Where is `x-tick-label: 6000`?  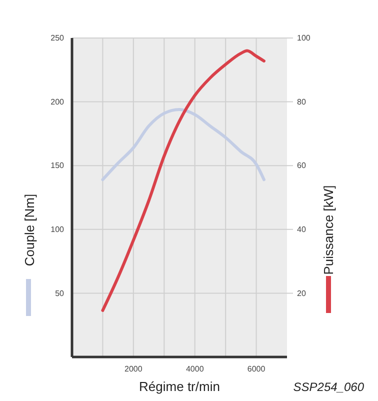 x-tick-label: 6000 is located at coordinates (256, 369).